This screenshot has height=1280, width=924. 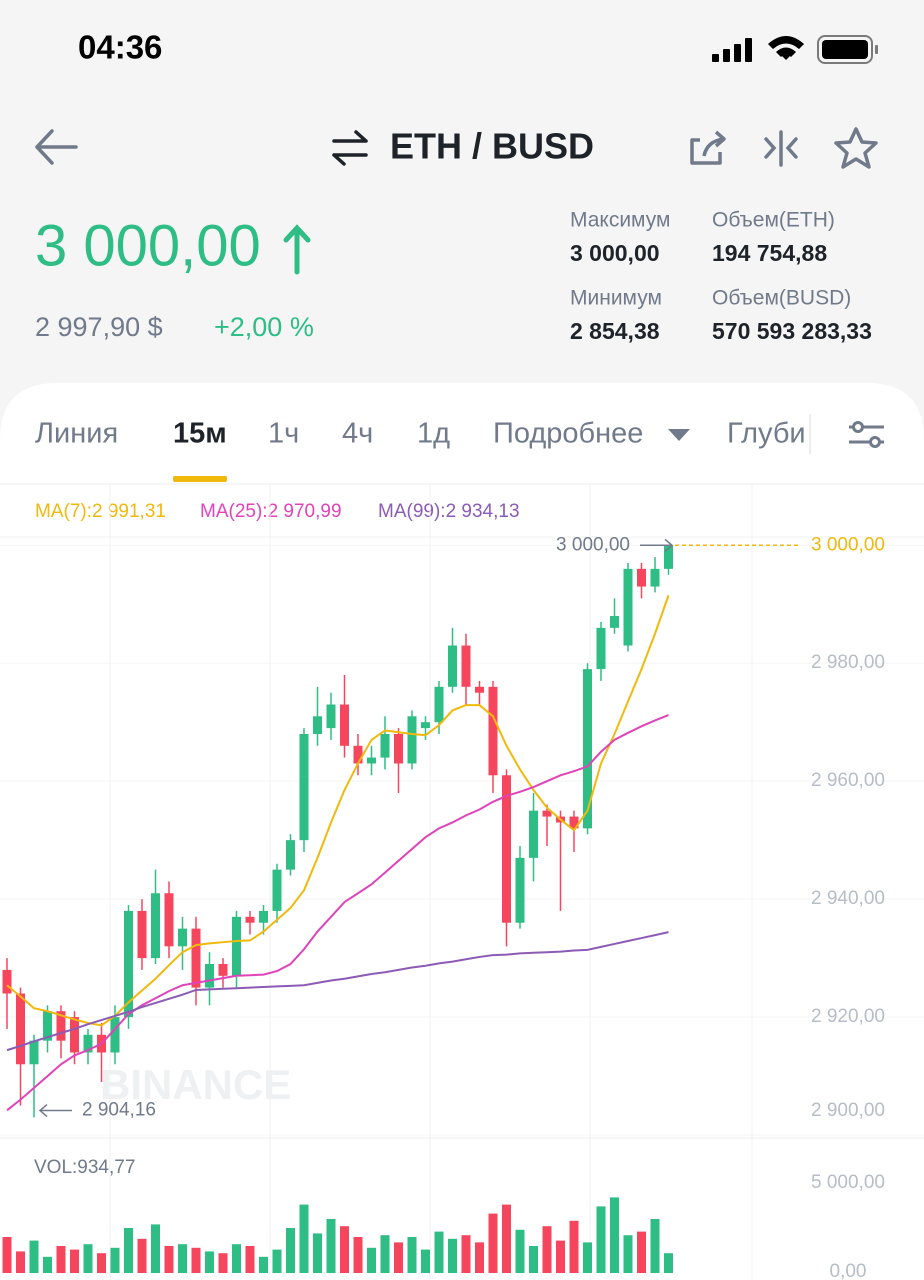 What do you see at coordinates (795, 49) in the screenshot?
I see `status-icons` at bounding box center [795, 49].